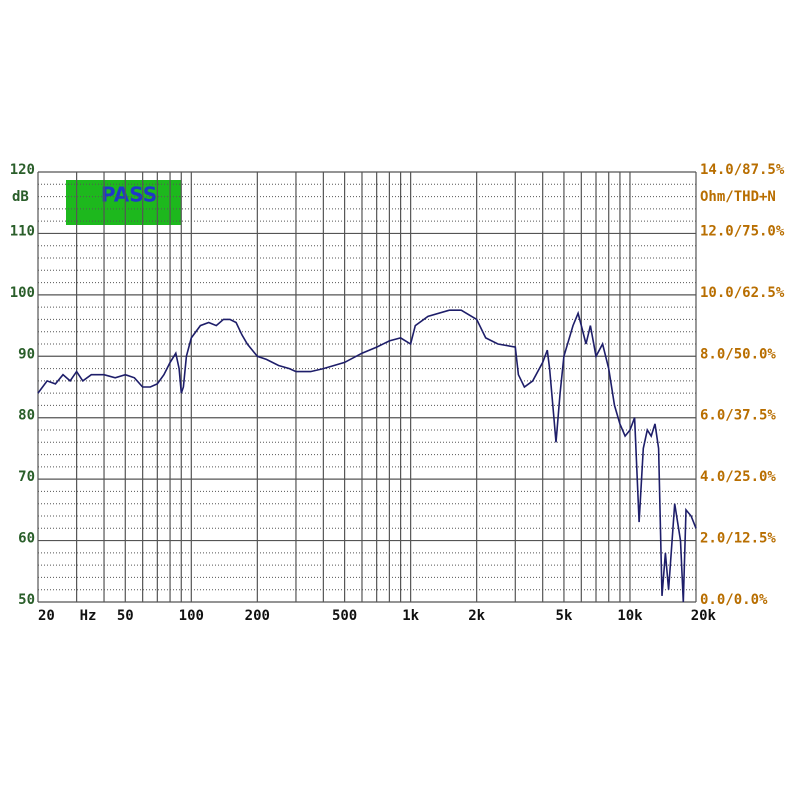  I want to click on y2-tick-label: 14.0/87.5%, so click(742, 170).